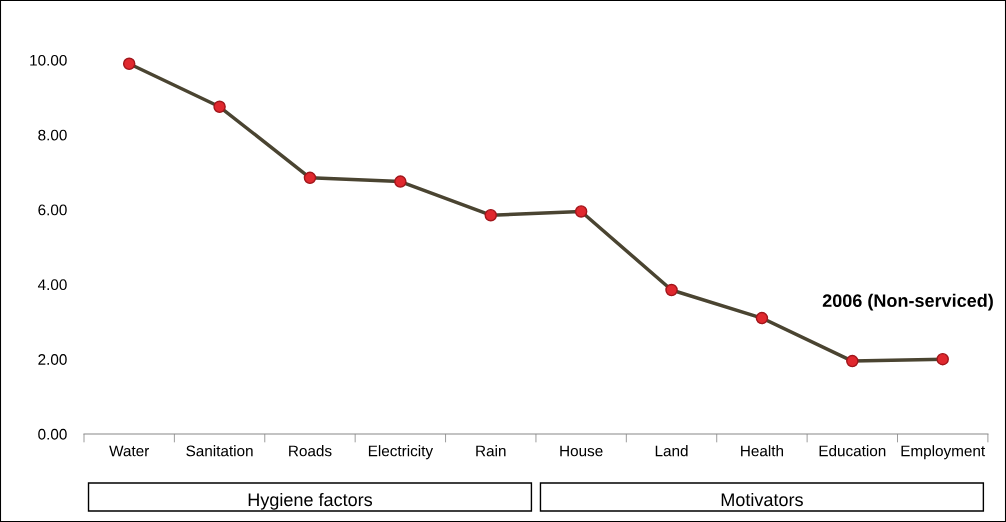 Image resolution: width=1006 pixels, height=522 pixels. What do you see at coordinates (129, 451) in the screenshot?
I see `x-tick-label: Water` at bounding box center [129, 451].